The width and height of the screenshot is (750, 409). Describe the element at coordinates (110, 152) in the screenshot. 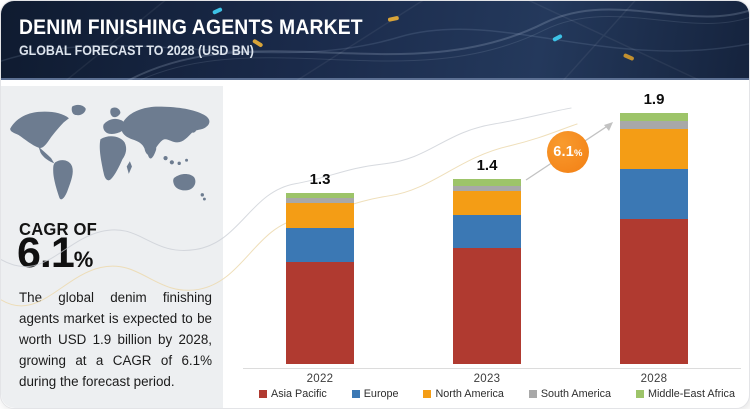

I see `world-map` at that location.